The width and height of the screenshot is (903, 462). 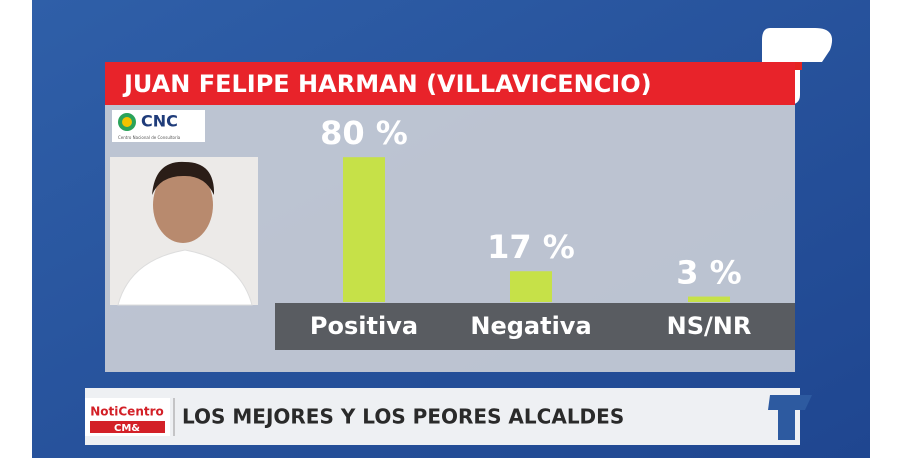 I want to click on ticker-bar, so click(x=442, y=416).